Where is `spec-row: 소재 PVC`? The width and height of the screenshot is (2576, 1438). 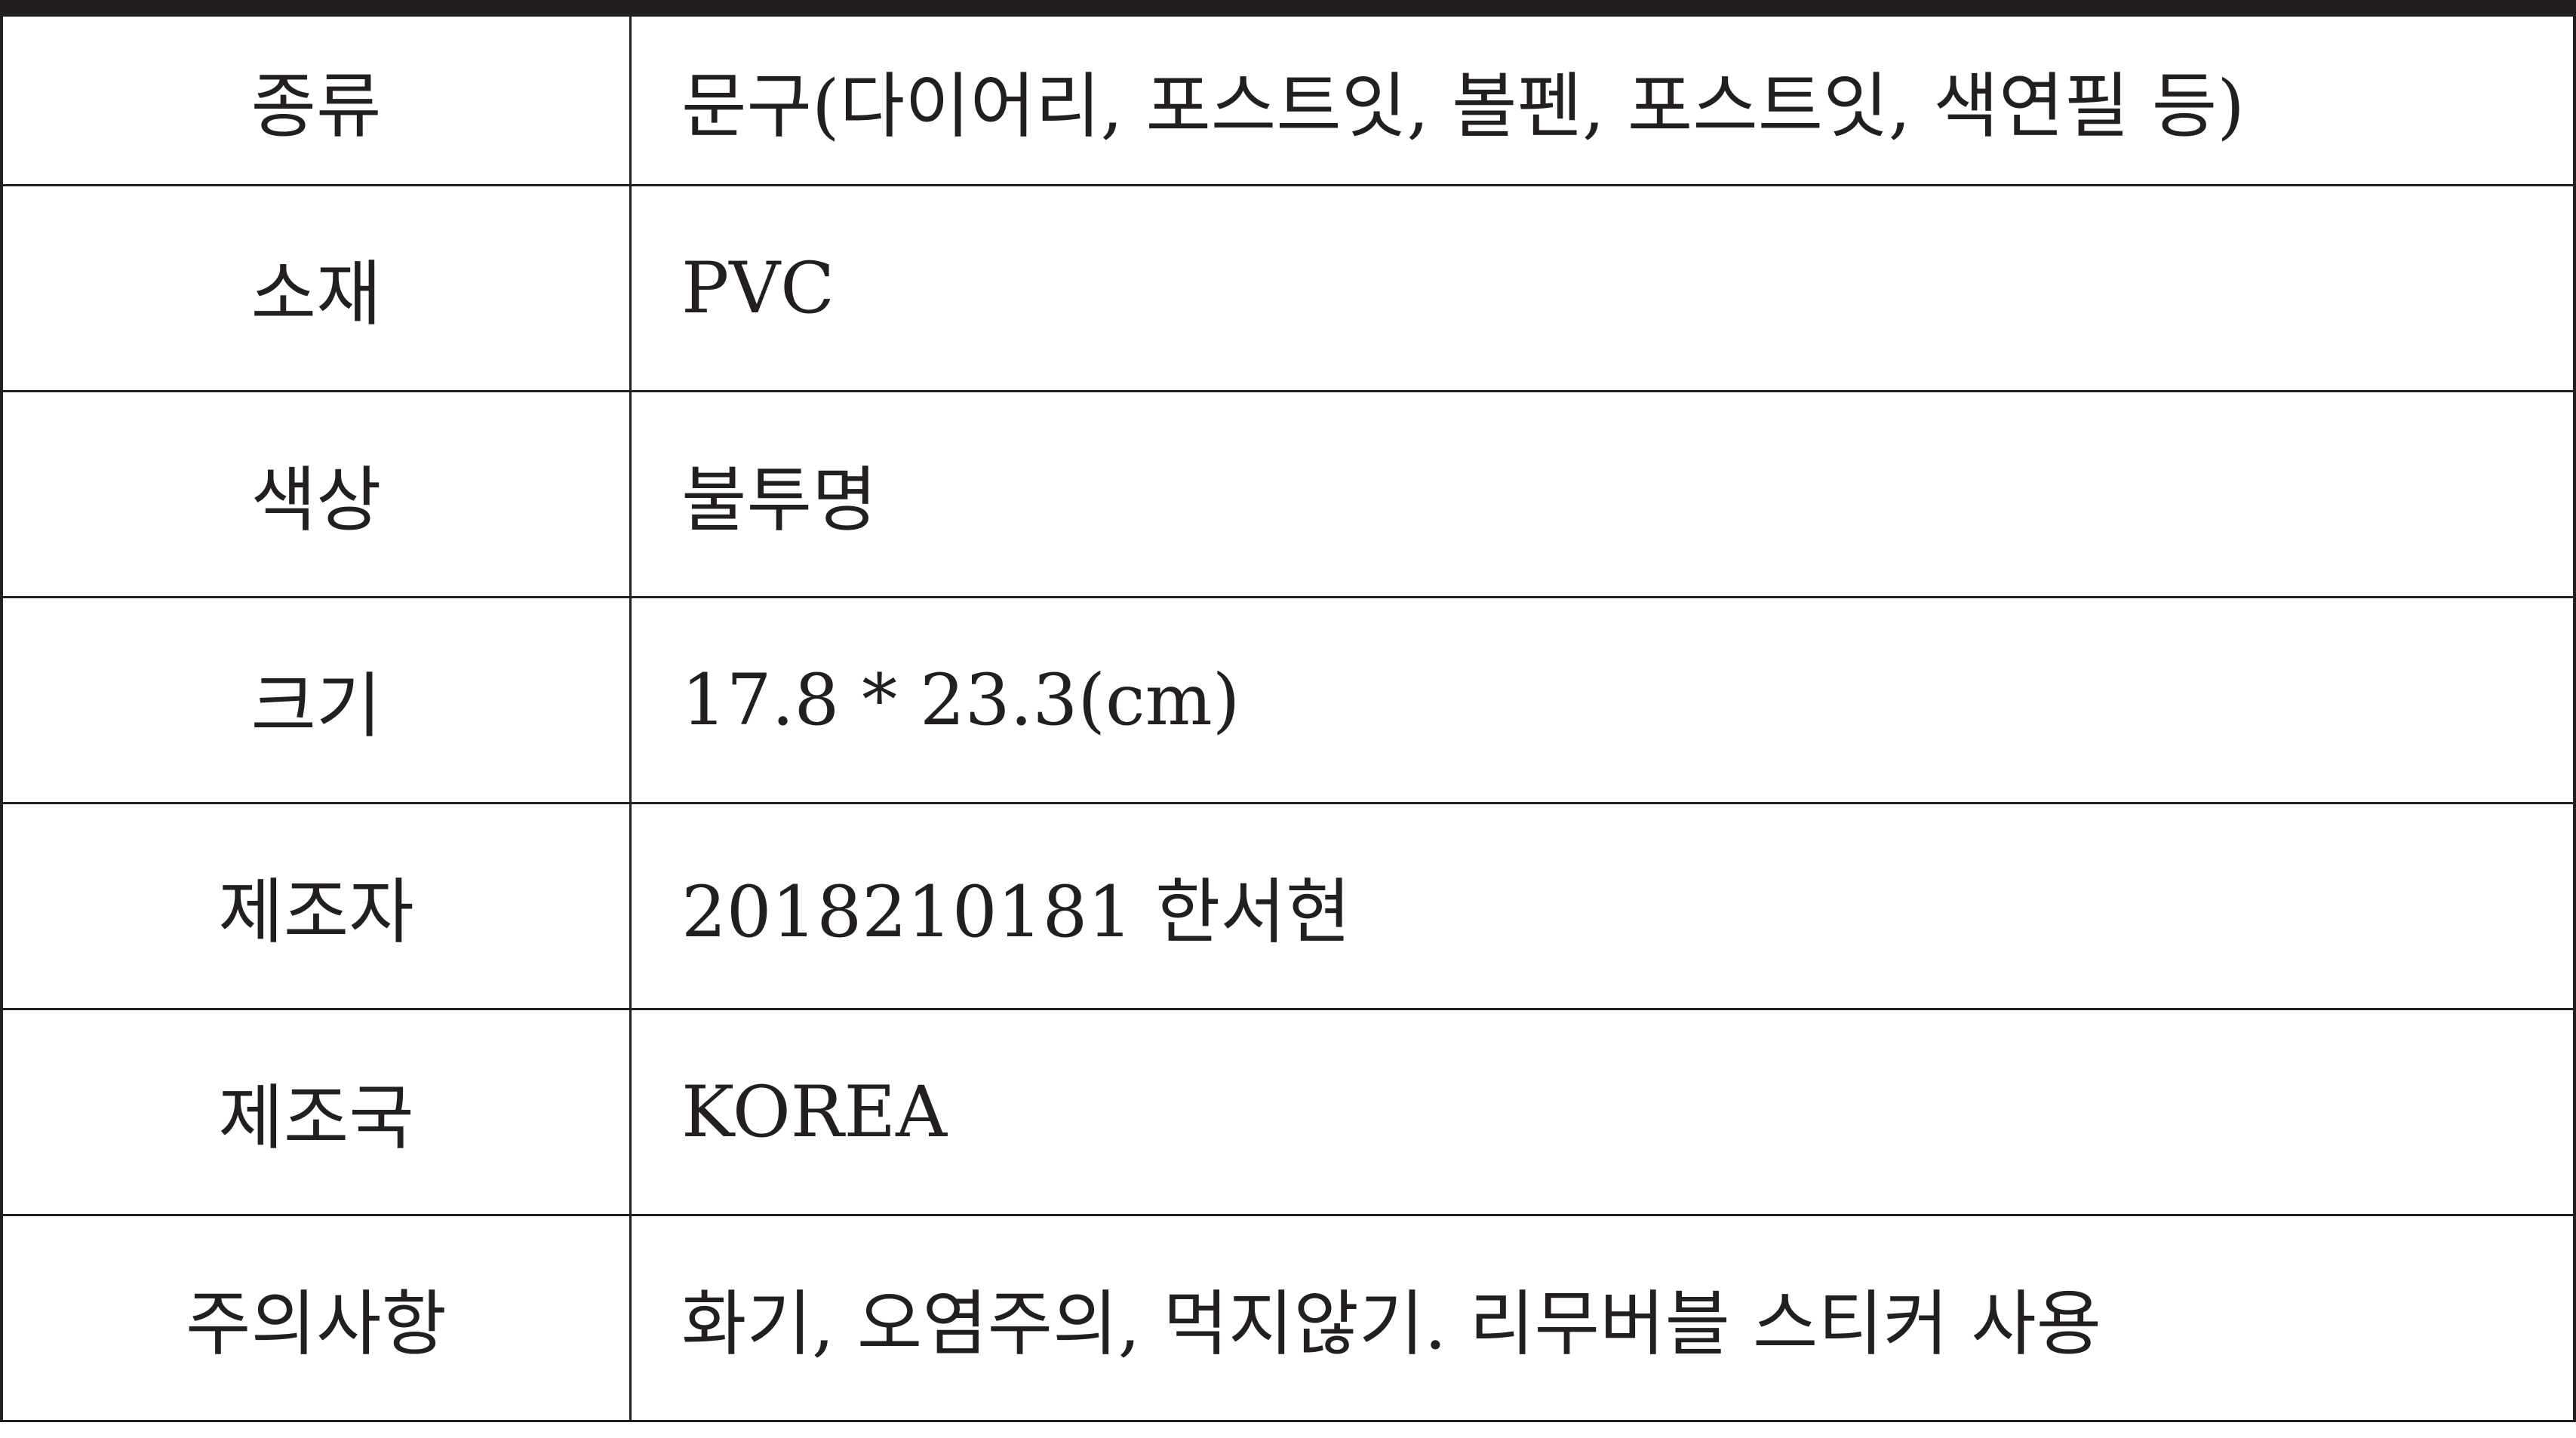 spec-row: 소재 PVC is located at coordinates (1288, 288).